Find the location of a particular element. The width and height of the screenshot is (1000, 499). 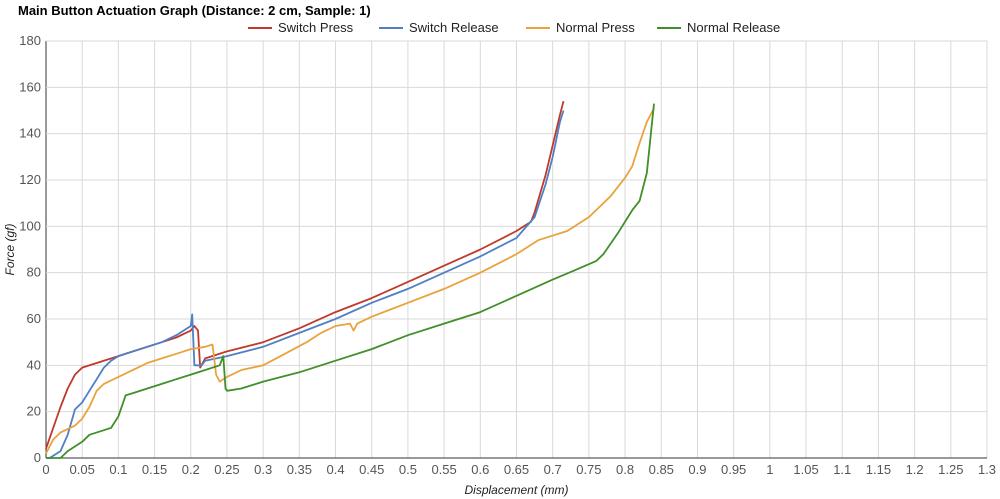

legend-item: Normal Release is located at coordinates (718, 27).